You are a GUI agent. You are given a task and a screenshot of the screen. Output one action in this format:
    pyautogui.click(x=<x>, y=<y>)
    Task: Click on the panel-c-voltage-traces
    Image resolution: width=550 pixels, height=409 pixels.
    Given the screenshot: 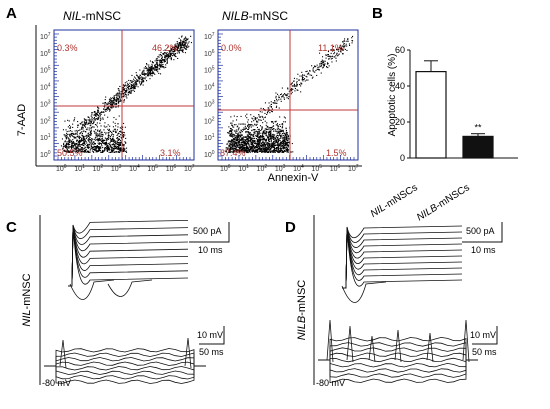 What is the action you would take?
    pyautogui.click(x=125, y=360)
    